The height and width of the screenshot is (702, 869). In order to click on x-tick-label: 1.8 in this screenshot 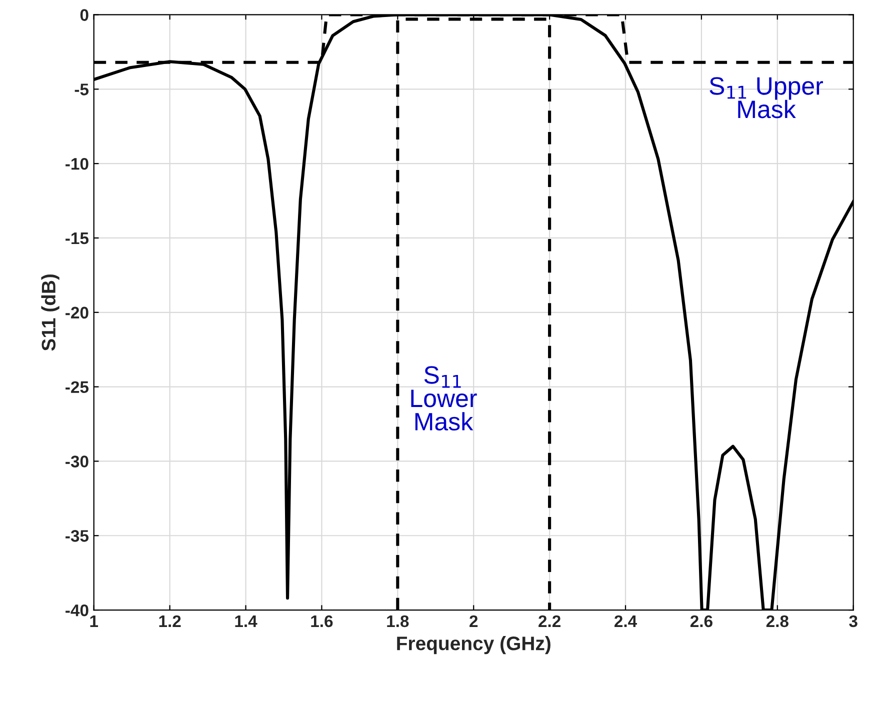, I will do `click(398, 621)`.